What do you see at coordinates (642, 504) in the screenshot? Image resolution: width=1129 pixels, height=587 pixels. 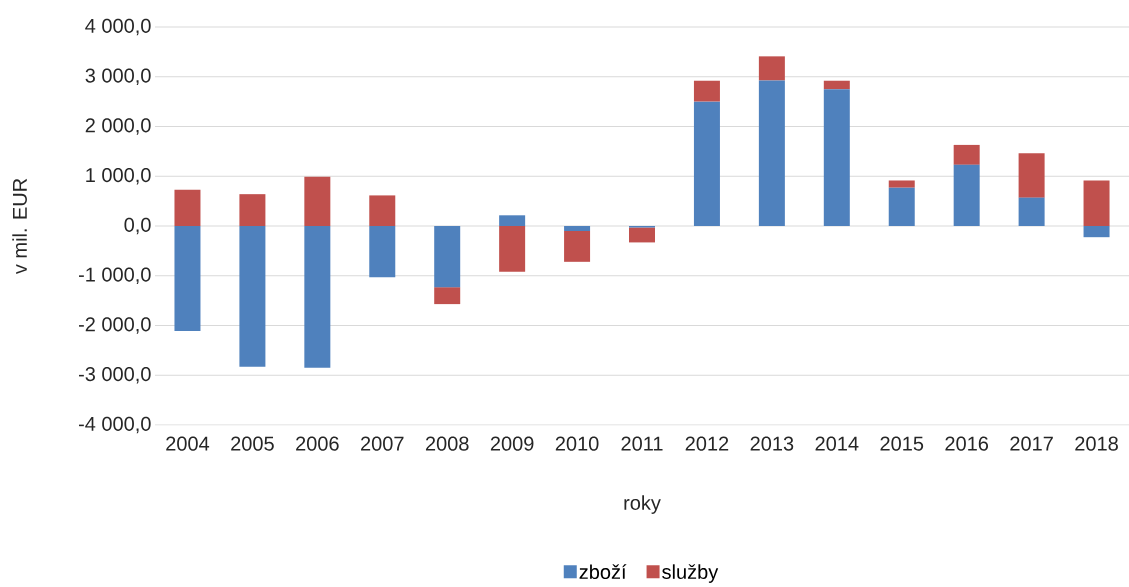 I see `x-axis-title: roky` at bounding box center [642, 504].